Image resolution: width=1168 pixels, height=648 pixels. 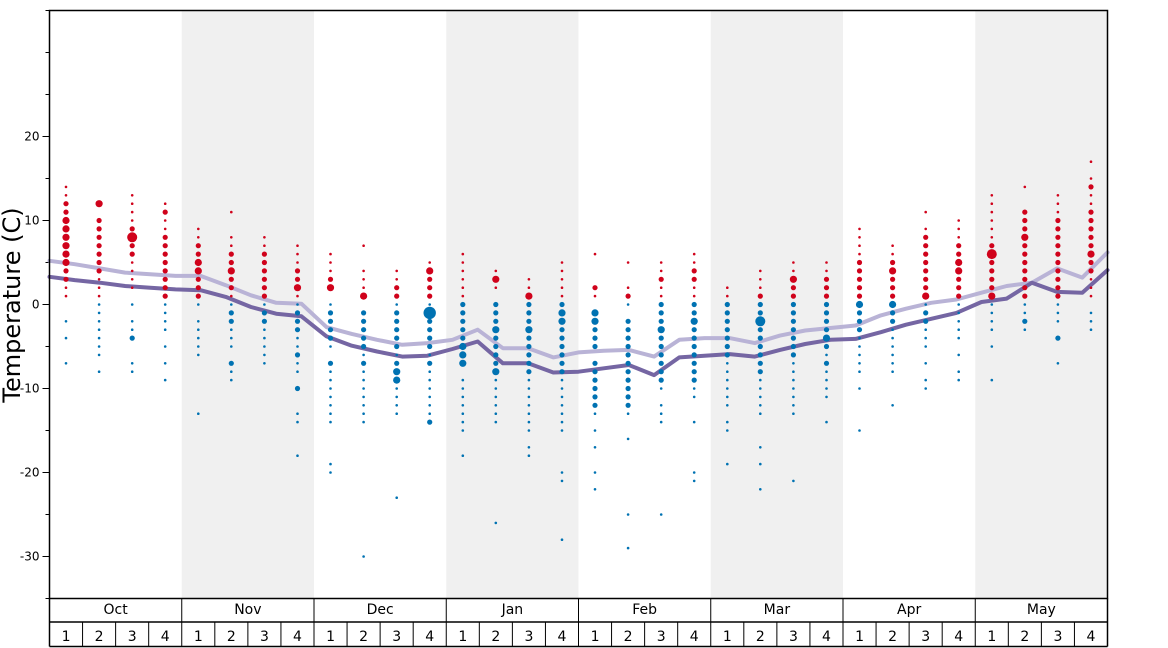 I want to click on y-tick-label: -10, so click(x=30, y=389).